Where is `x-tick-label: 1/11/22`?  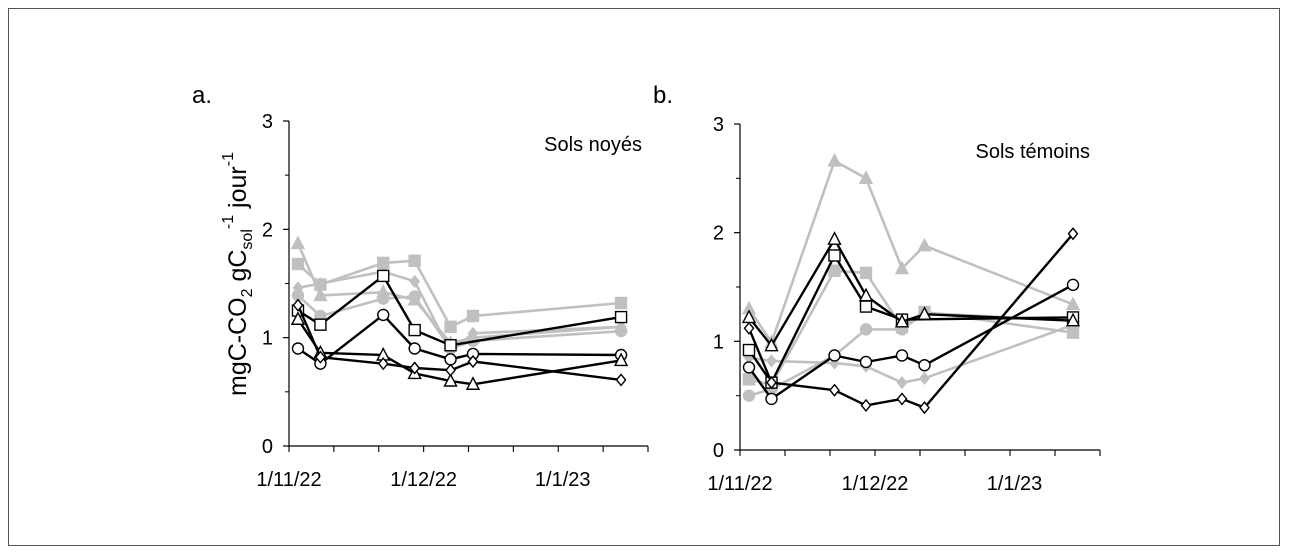
x-tick-label: 1/11/22 is located at coordinates (288, 480).